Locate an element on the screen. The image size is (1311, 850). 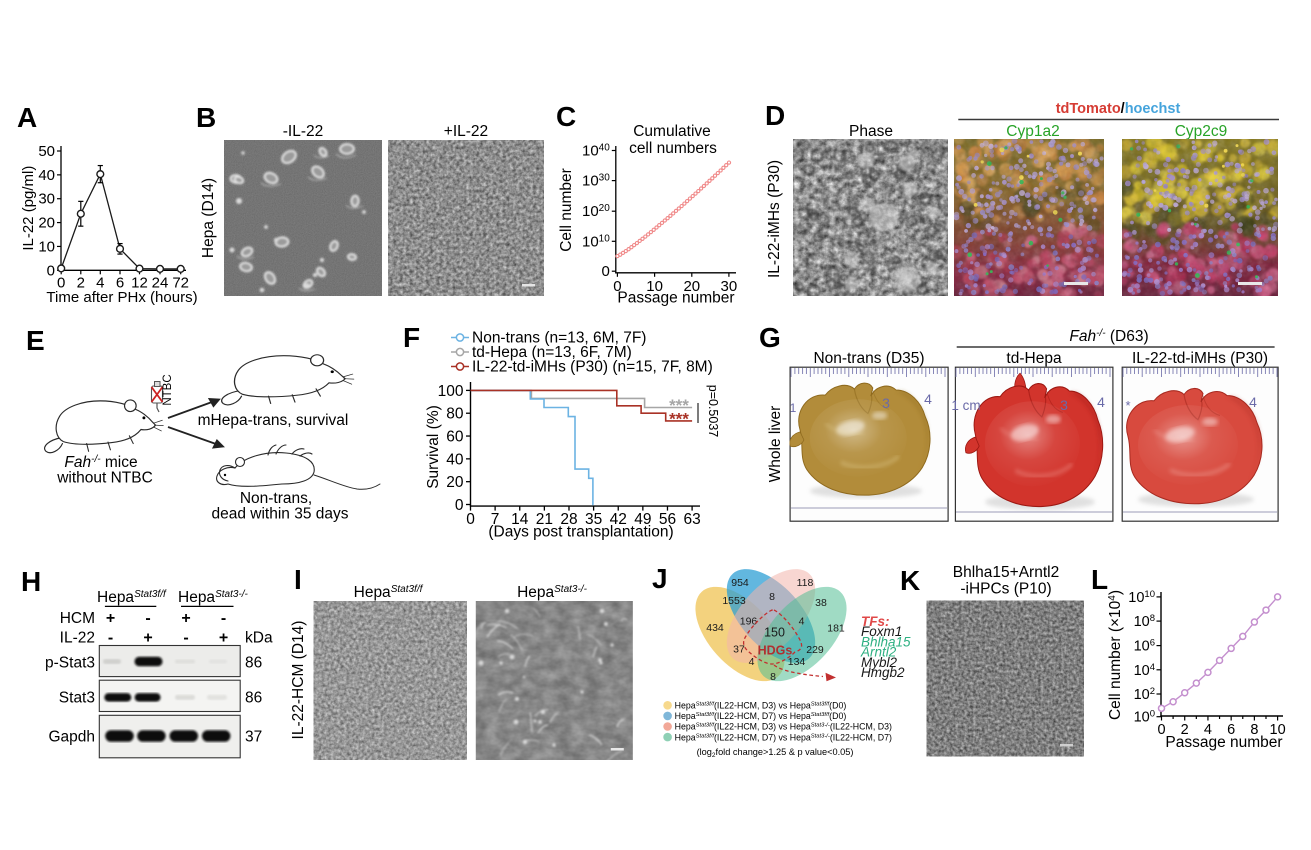
svg-text: -IL-22 is located at coordinates (303, 131).